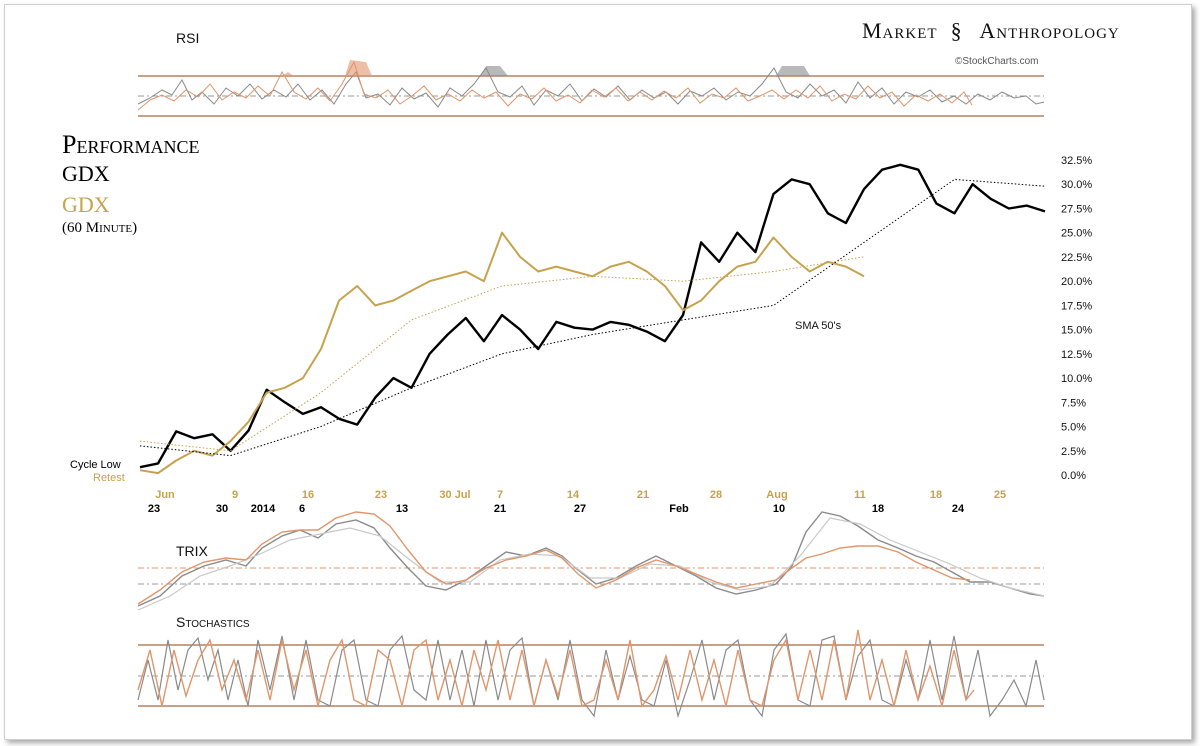  I want to click on x-tick-top-label: Jun, so click(165, 495).